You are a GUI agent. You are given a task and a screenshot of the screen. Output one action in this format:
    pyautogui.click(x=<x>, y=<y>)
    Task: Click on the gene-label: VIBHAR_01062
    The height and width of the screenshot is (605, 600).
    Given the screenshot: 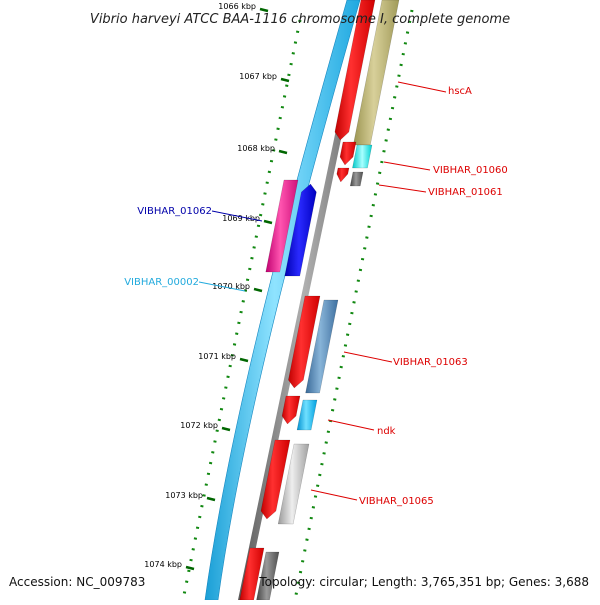 What is the action you would take?
    pyautogui.click(x=174, y=211)
    